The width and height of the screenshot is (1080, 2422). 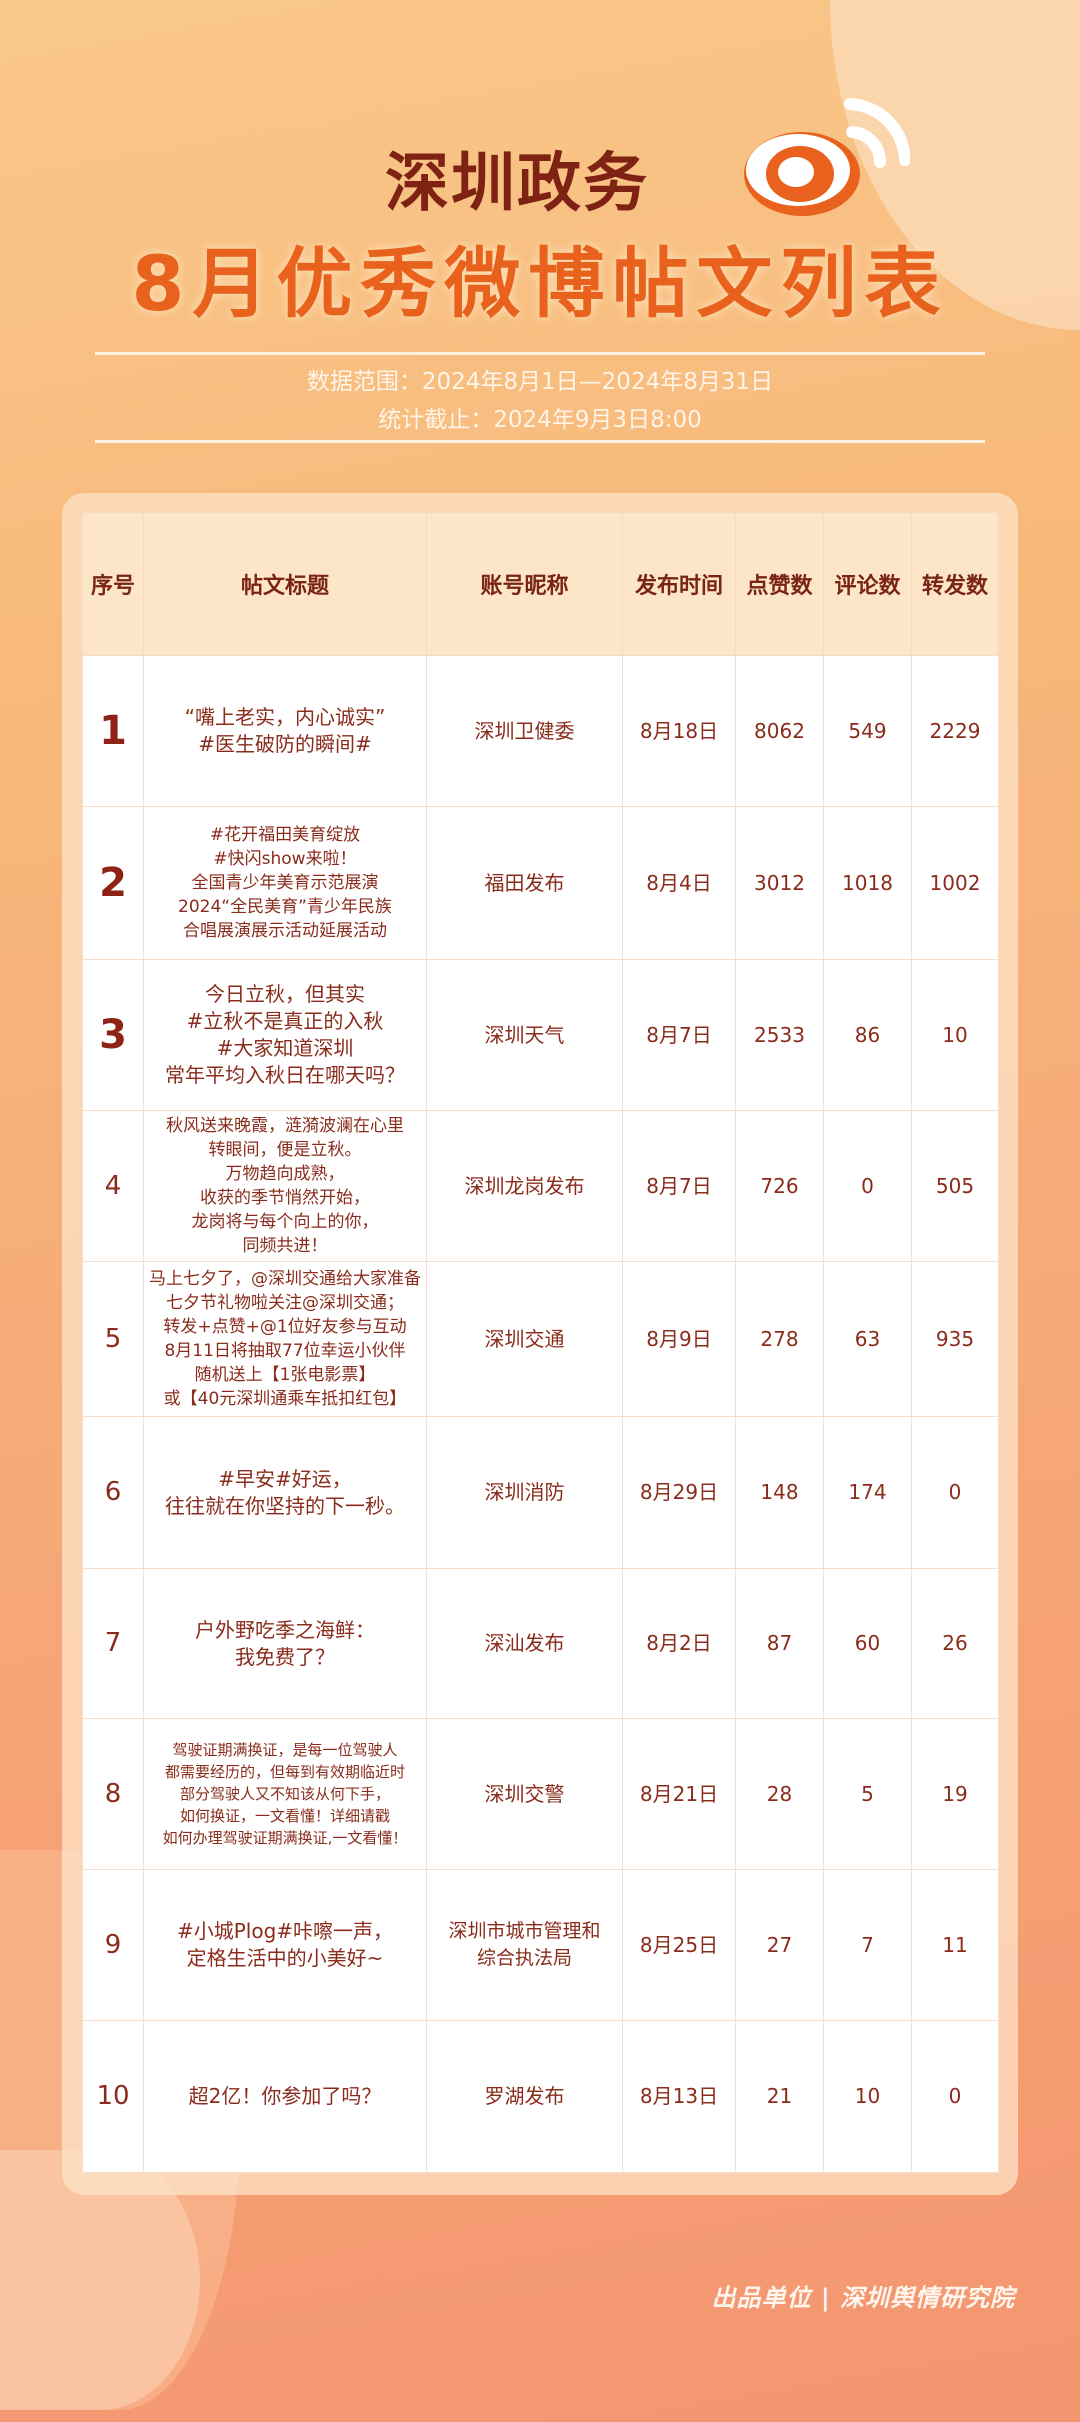 I want to click on account-cell: 福田发布, so click(x=524, y=883).